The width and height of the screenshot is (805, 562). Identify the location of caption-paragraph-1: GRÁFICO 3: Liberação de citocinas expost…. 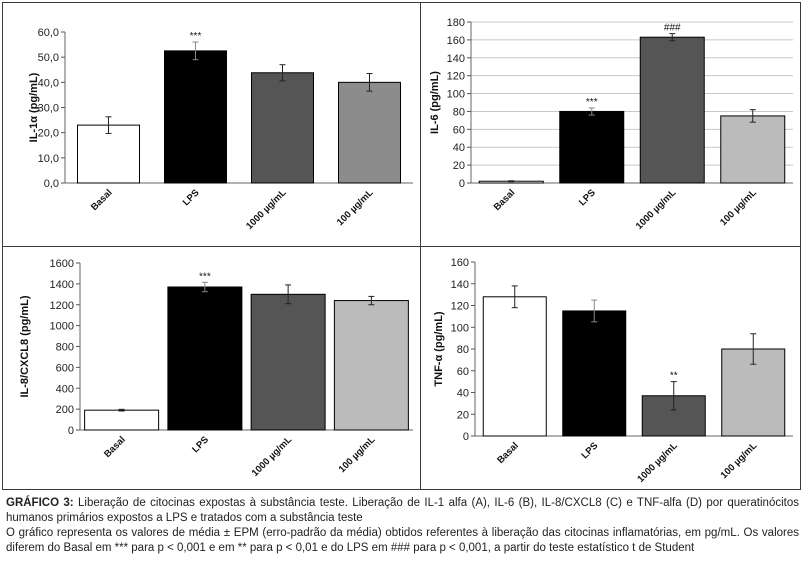
(402, 511).